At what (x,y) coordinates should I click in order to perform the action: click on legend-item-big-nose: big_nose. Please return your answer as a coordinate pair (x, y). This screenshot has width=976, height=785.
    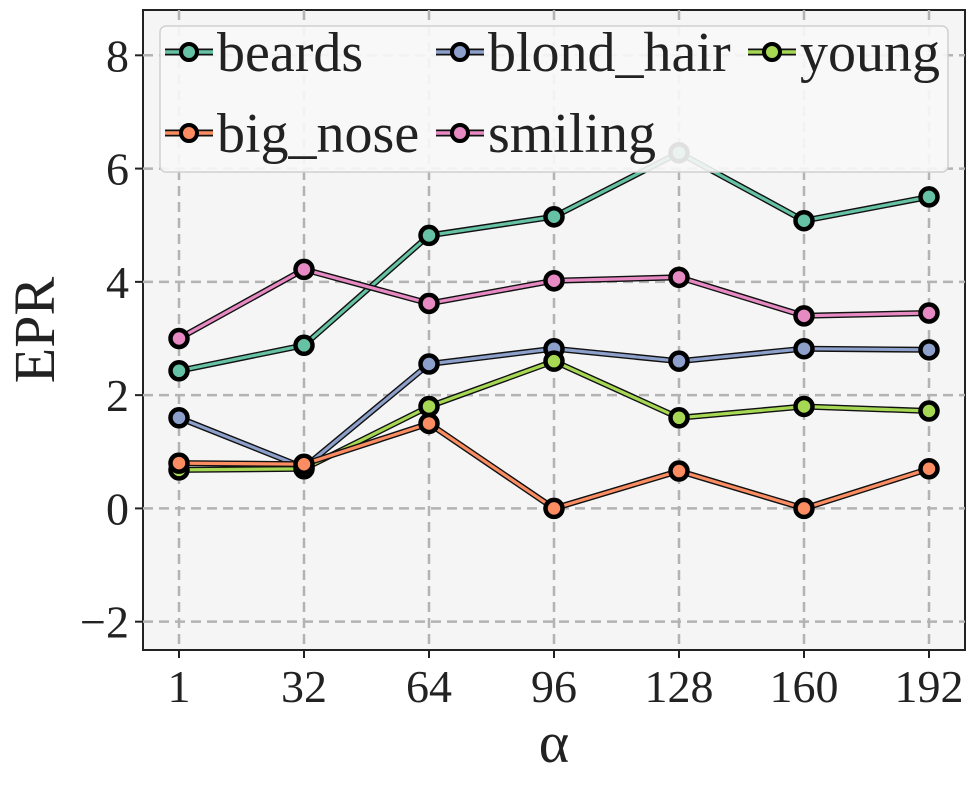
    Looking at the image, I should click on (292, 134).